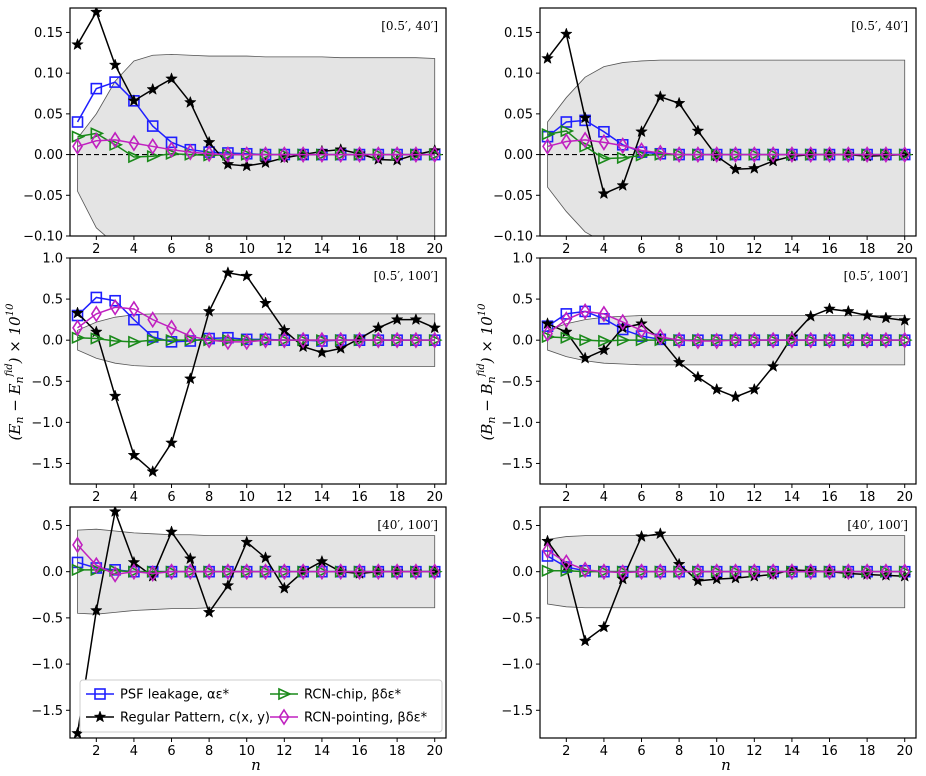 This screenshot has height=776, width=926. What do you see at coordinates (171, 531) in the screenshot?
I see `point-rp-n6` at bounding box center [171, 531].